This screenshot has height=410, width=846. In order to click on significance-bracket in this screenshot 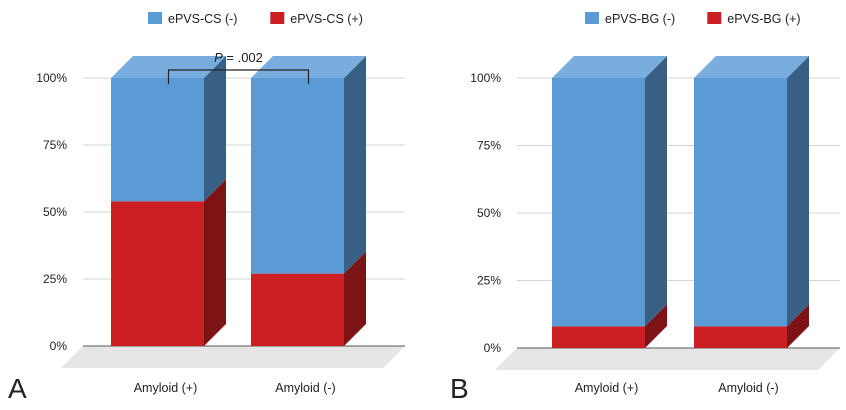, I will do `click(238, 76)`.